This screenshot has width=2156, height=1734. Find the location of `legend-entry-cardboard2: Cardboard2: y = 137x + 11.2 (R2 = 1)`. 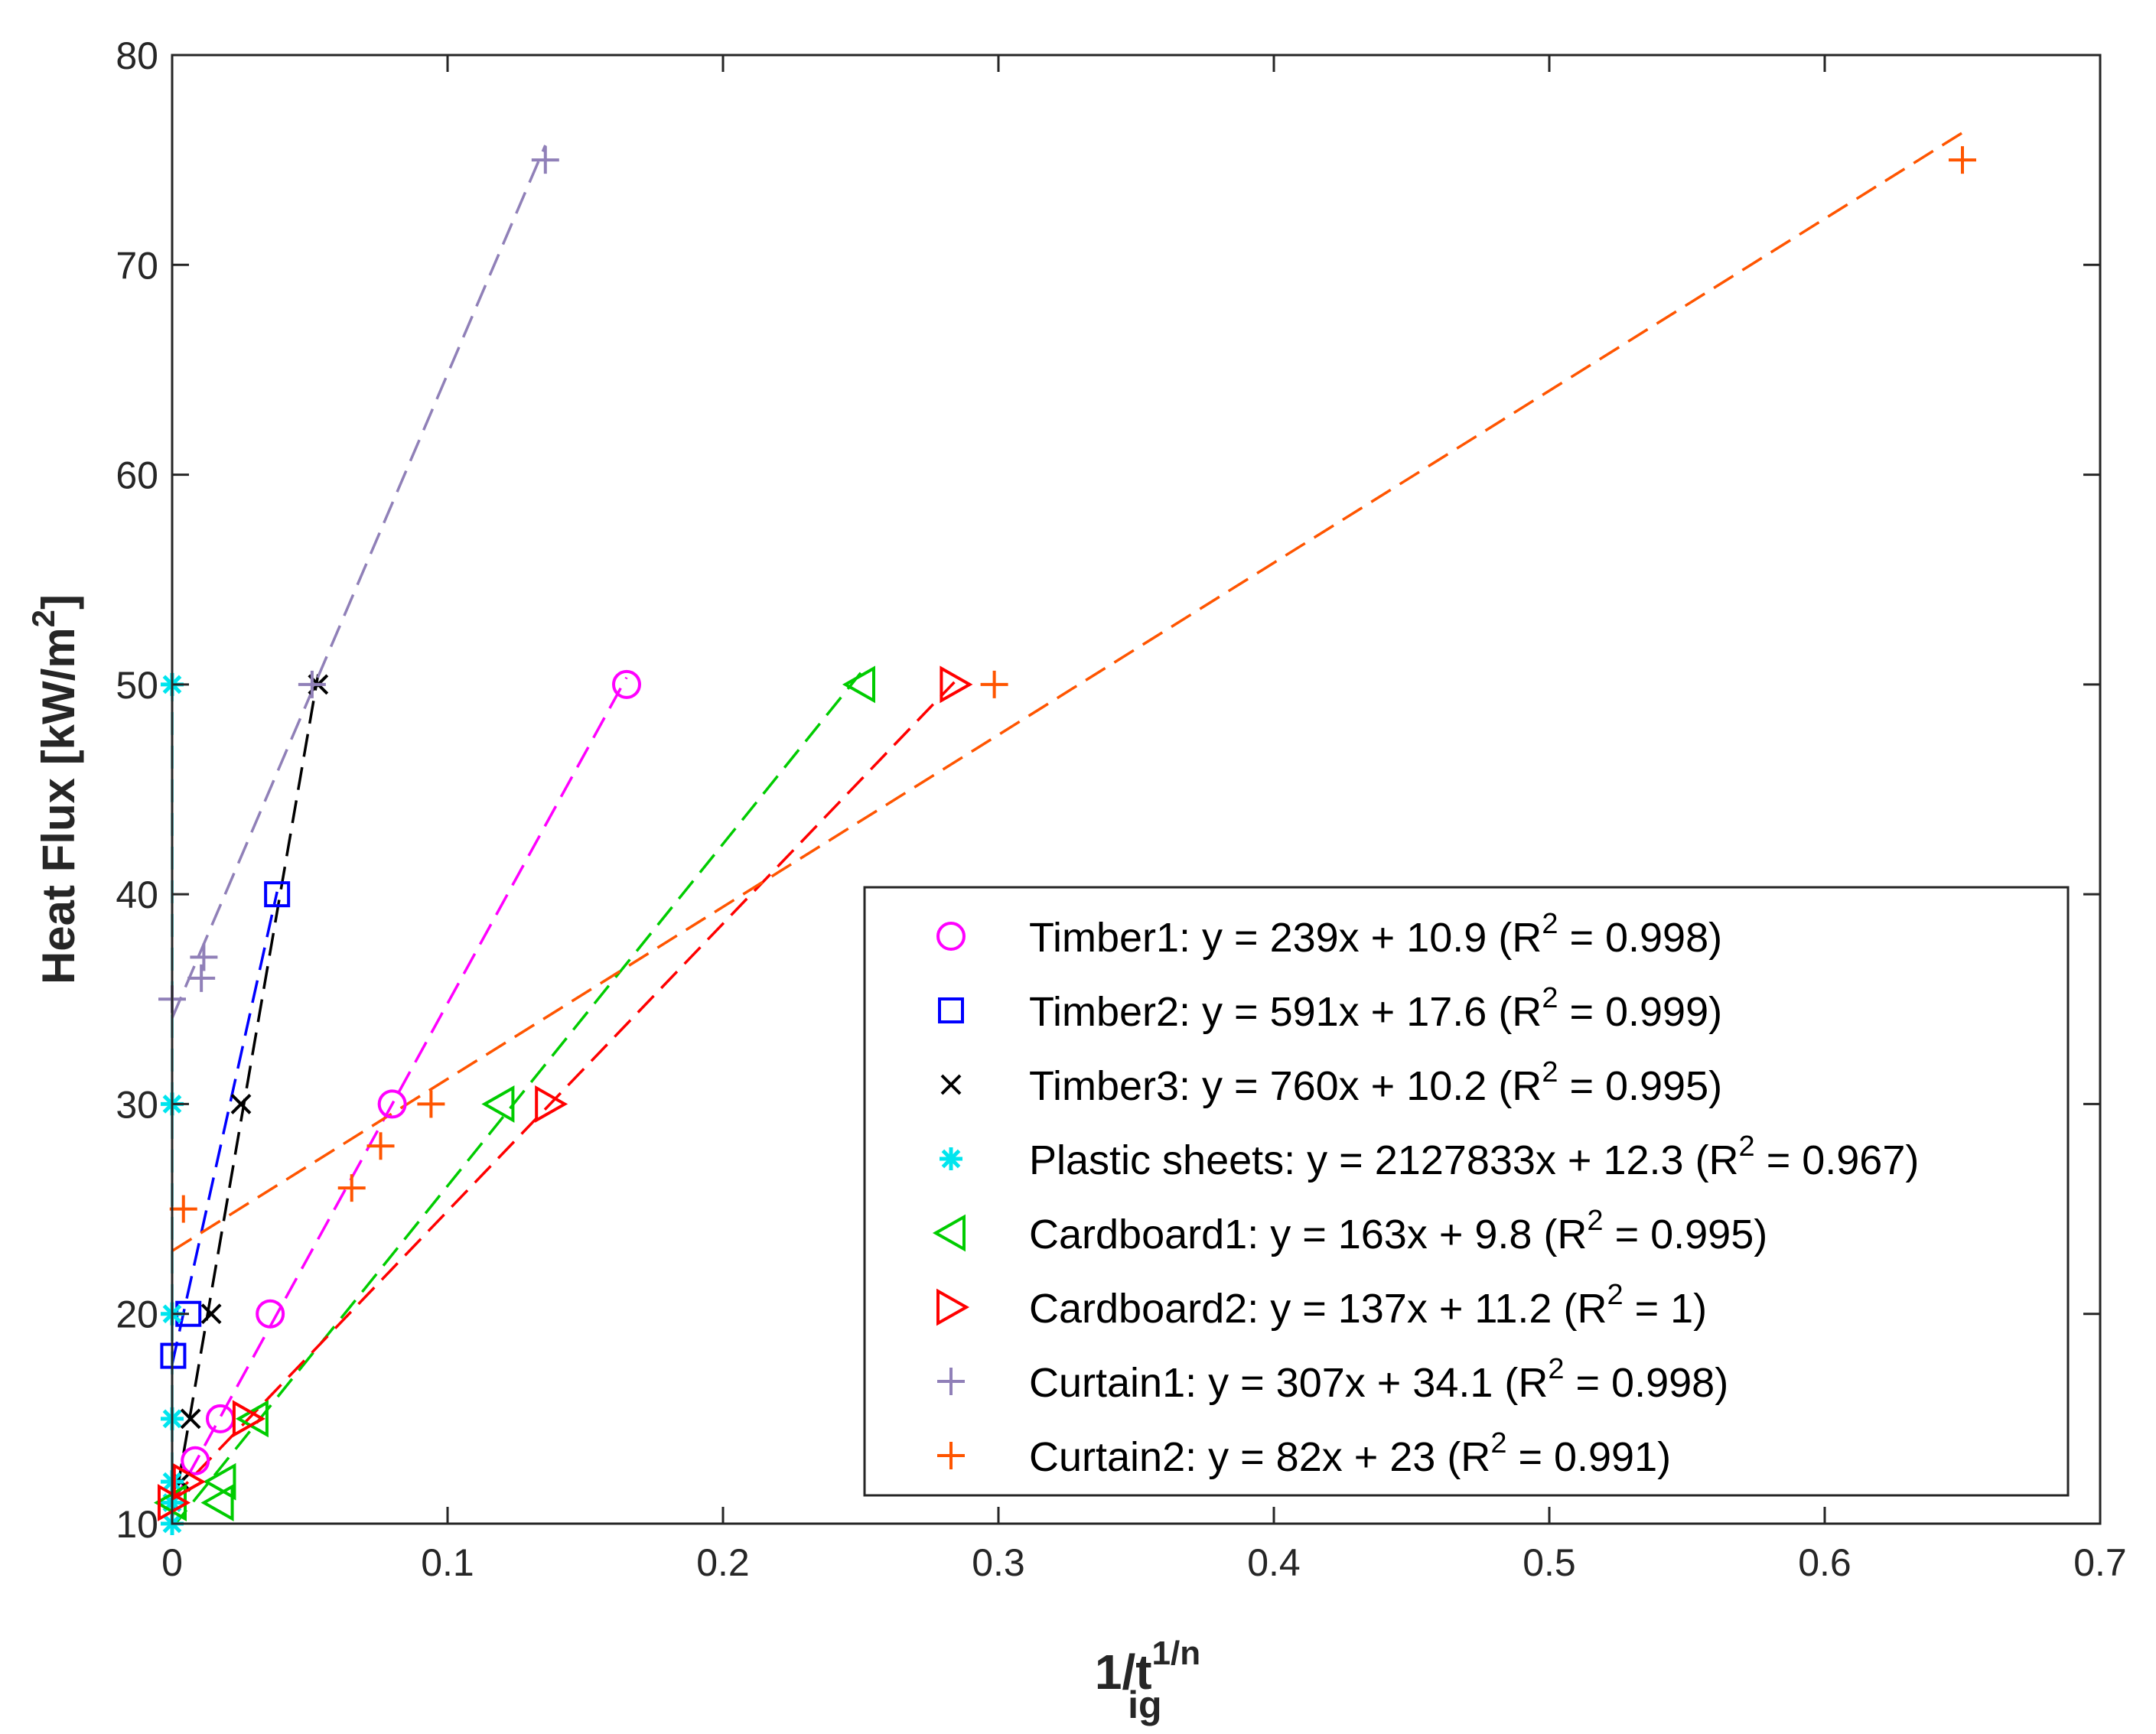

legend-entry-cardboard2: Cardboard2: y = 137x + 11.2 (R2 = 1) is located at coordinates (1321, 1306).